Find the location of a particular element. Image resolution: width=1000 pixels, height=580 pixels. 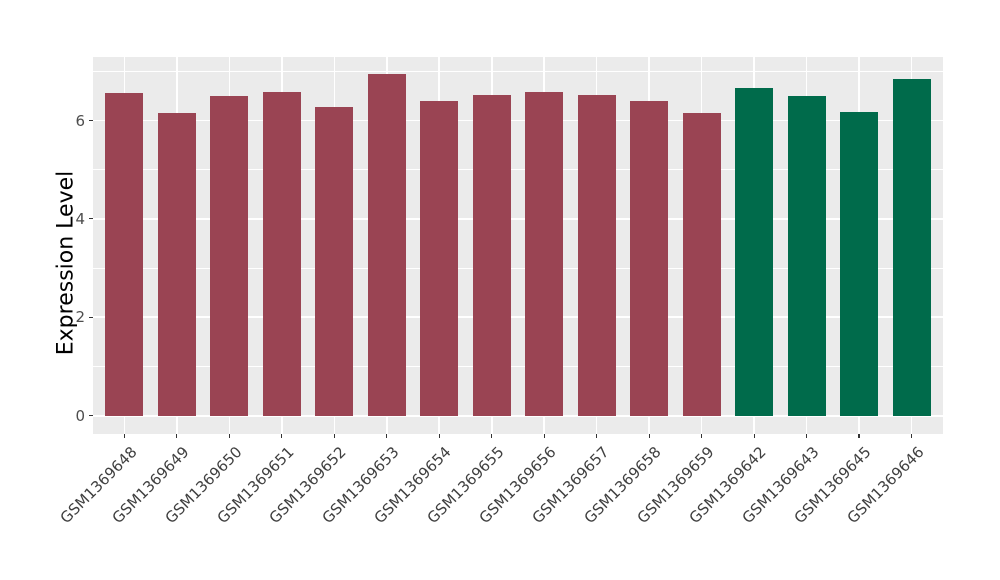

y-tick-label: 6 is located at coordinates (80, 120).